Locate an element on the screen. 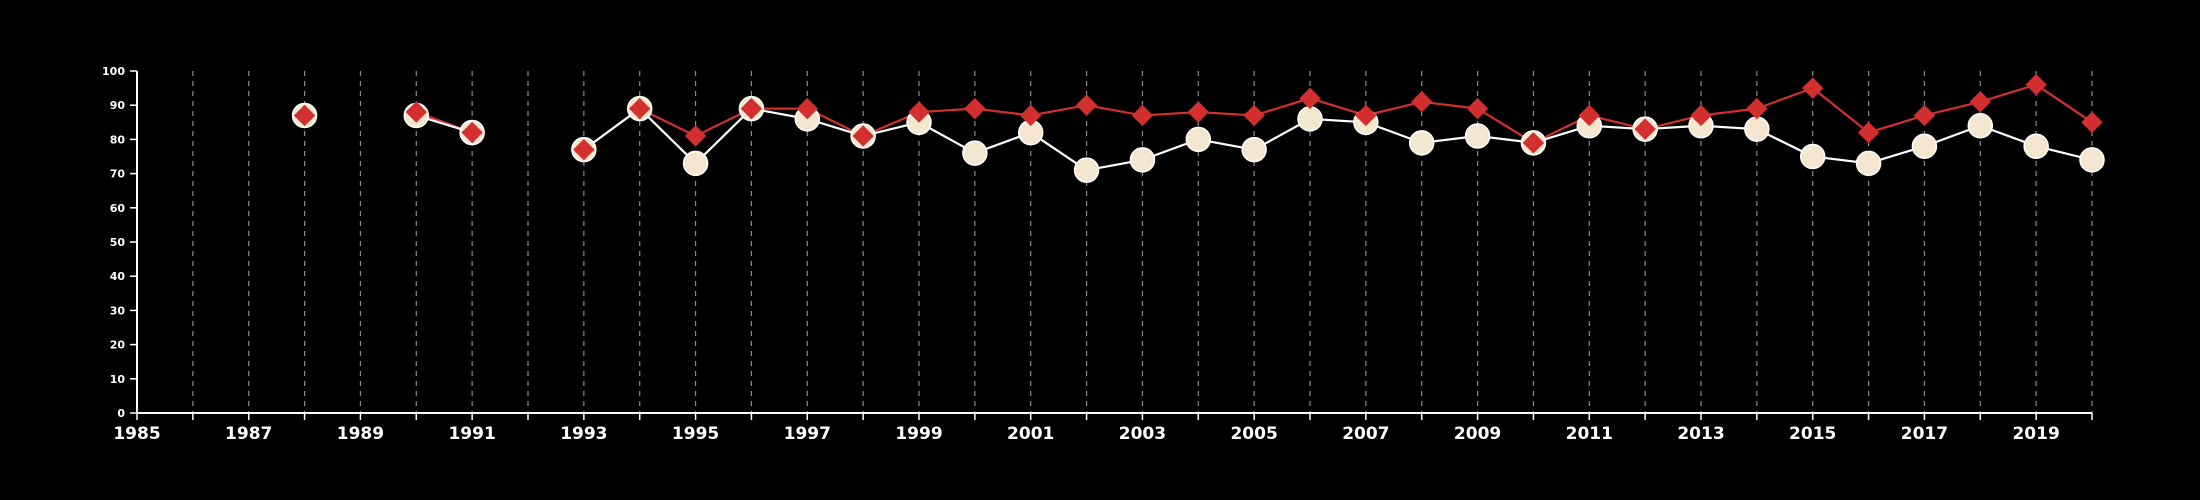 Image resolution: width=2200 pixels, height=500 pixels. x-tick-label: 1995 is located at coordinates (695, 434).